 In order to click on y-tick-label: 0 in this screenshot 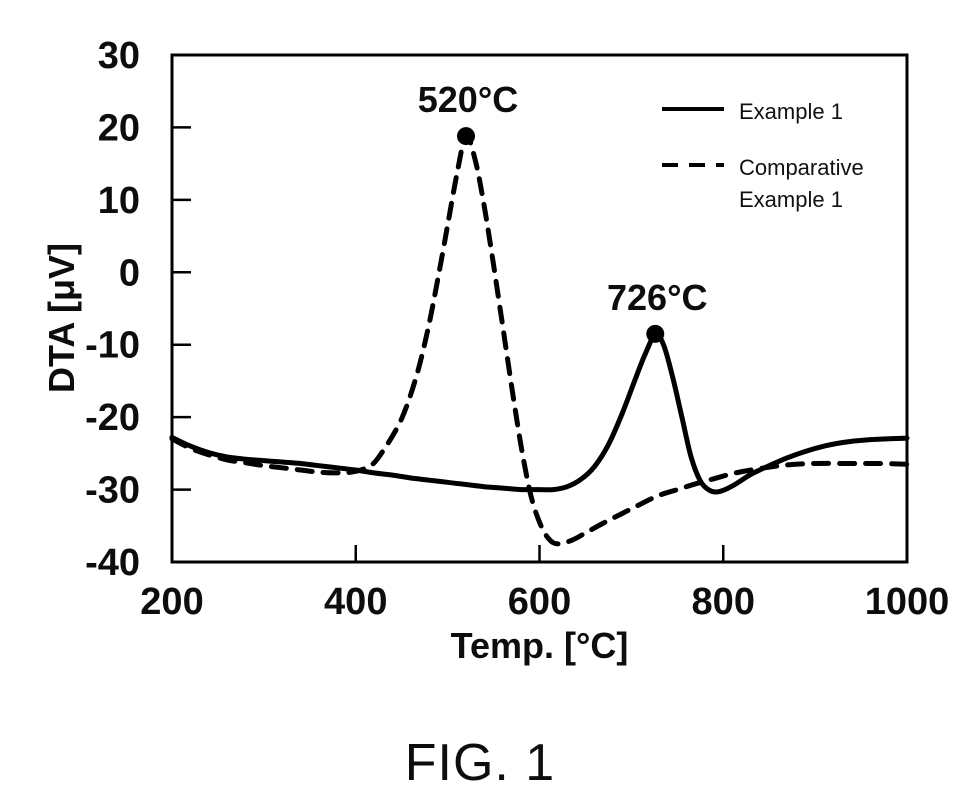, I will do `click(129, 273)`.